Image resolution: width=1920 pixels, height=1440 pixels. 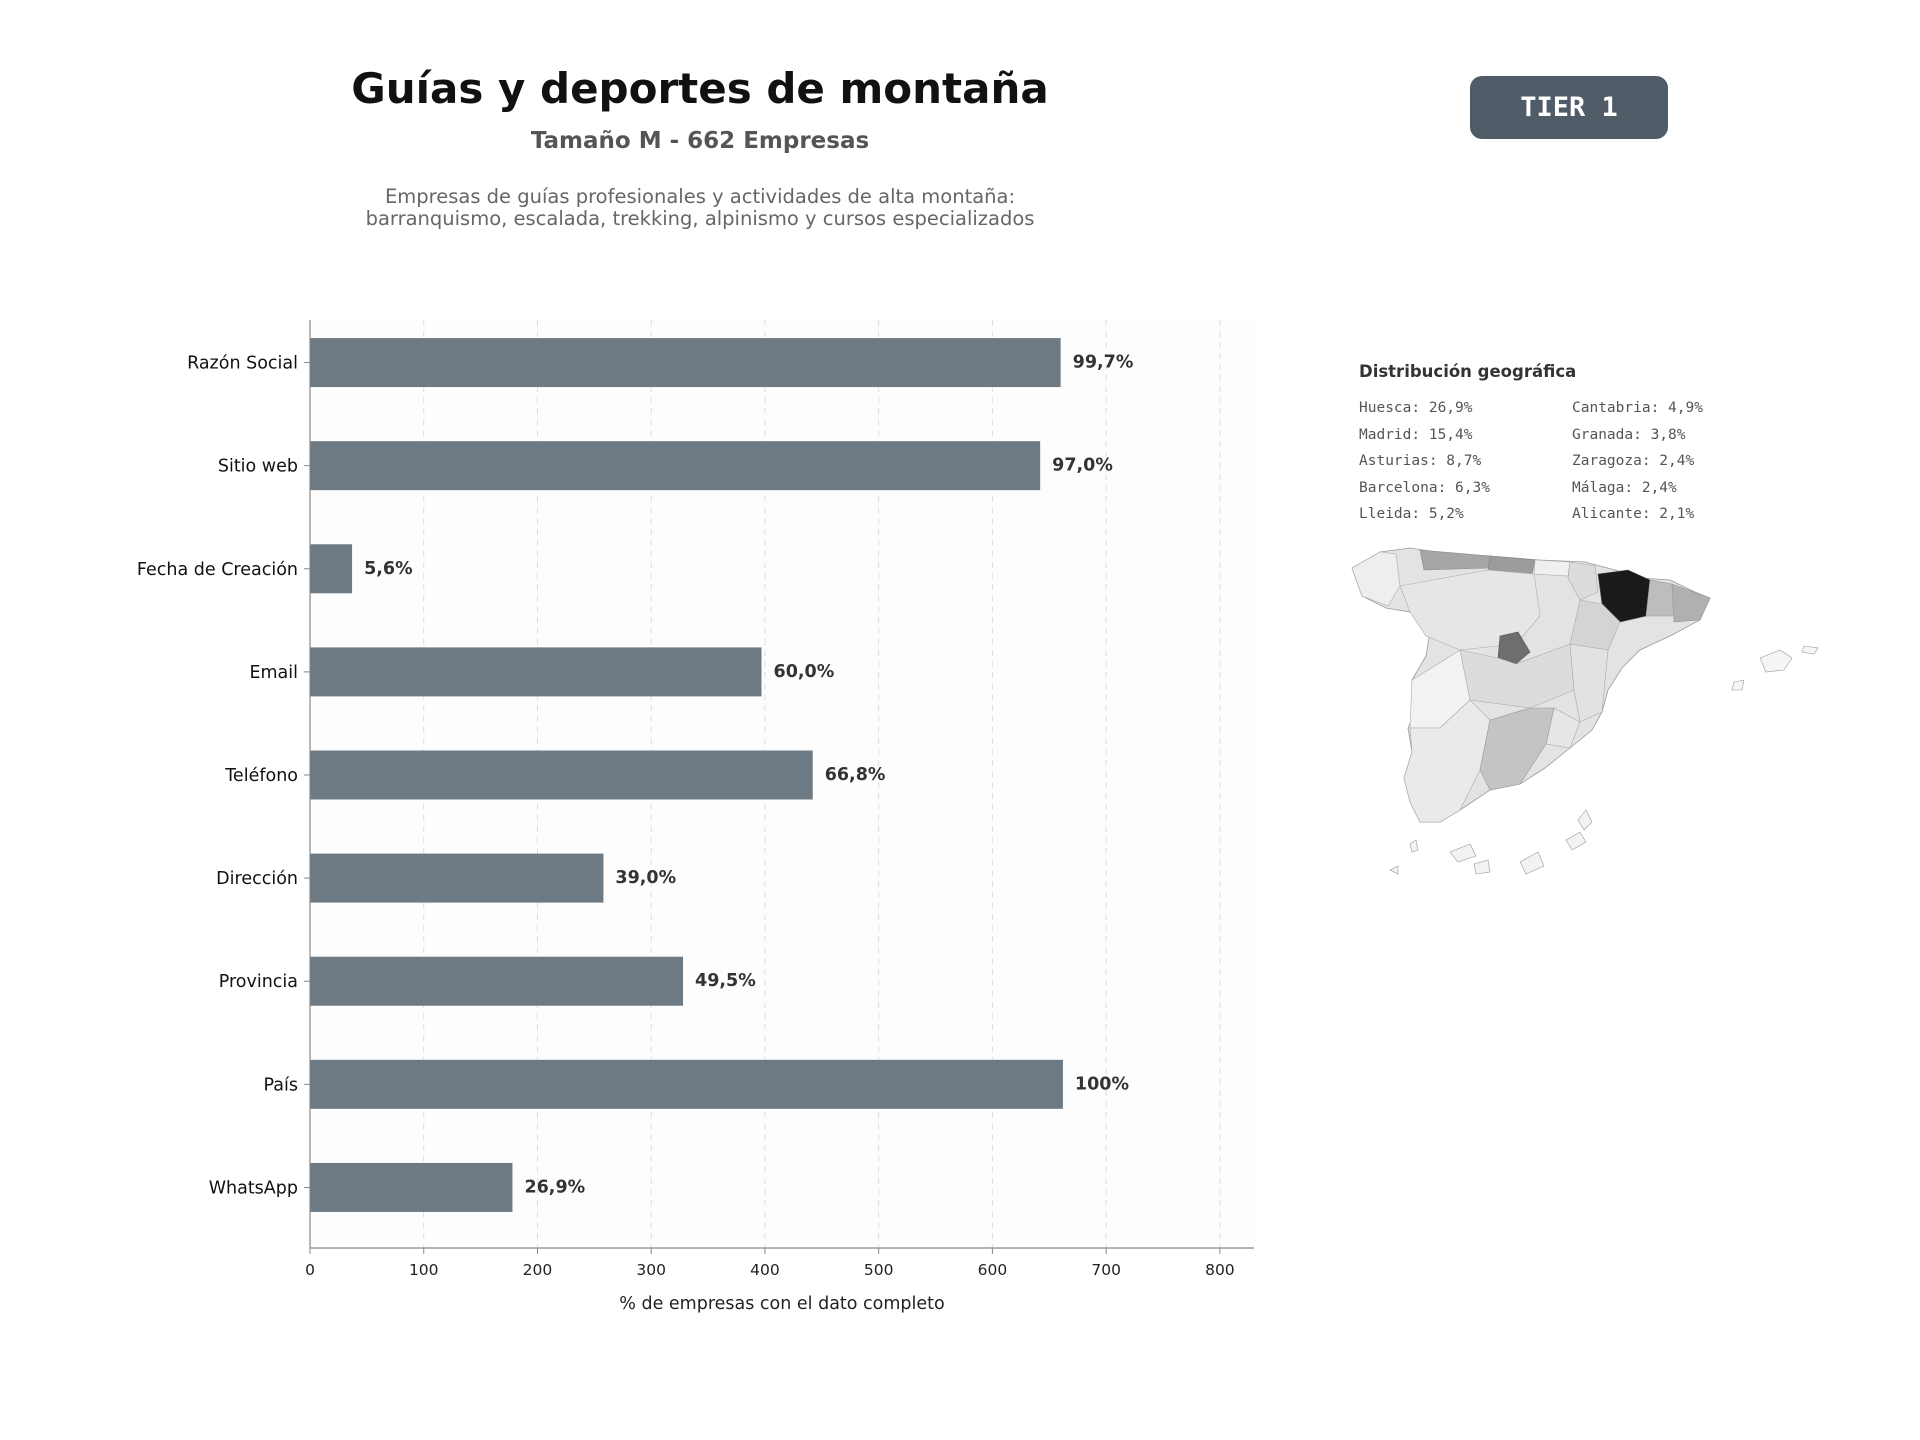 I want to click on region-valencia, so click(x=1589, y=683).